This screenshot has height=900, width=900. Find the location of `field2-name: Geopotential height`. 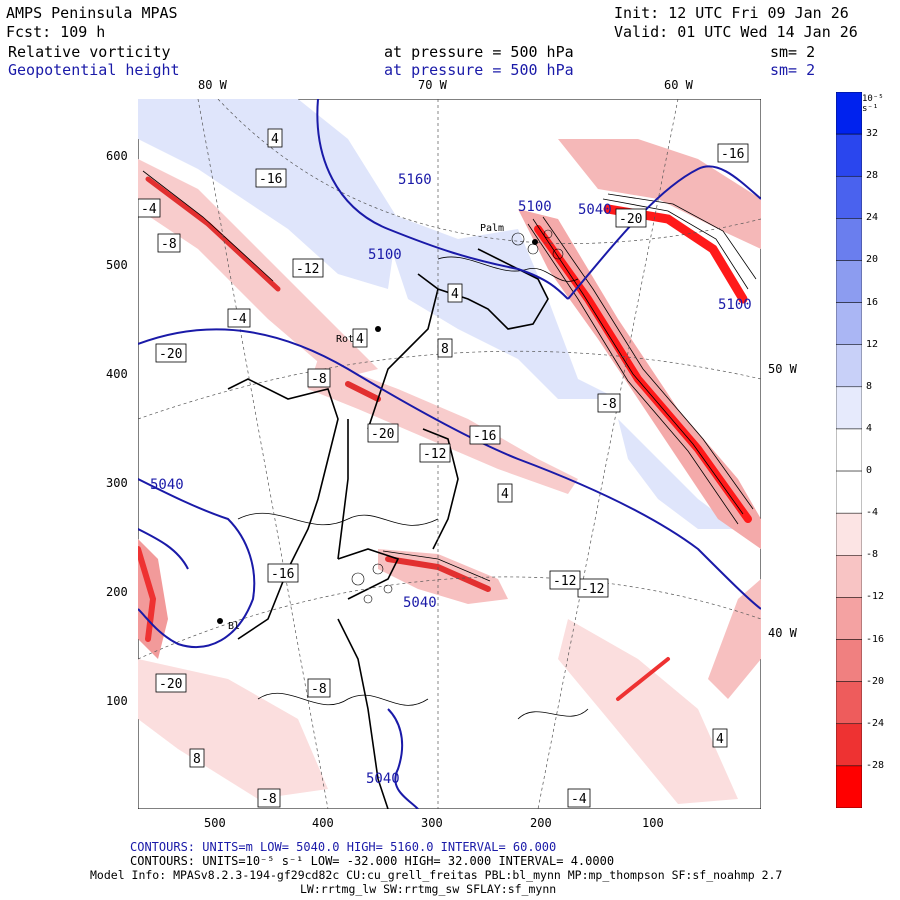

field2-name: Geopotential height is located at coordinates (94, 70).